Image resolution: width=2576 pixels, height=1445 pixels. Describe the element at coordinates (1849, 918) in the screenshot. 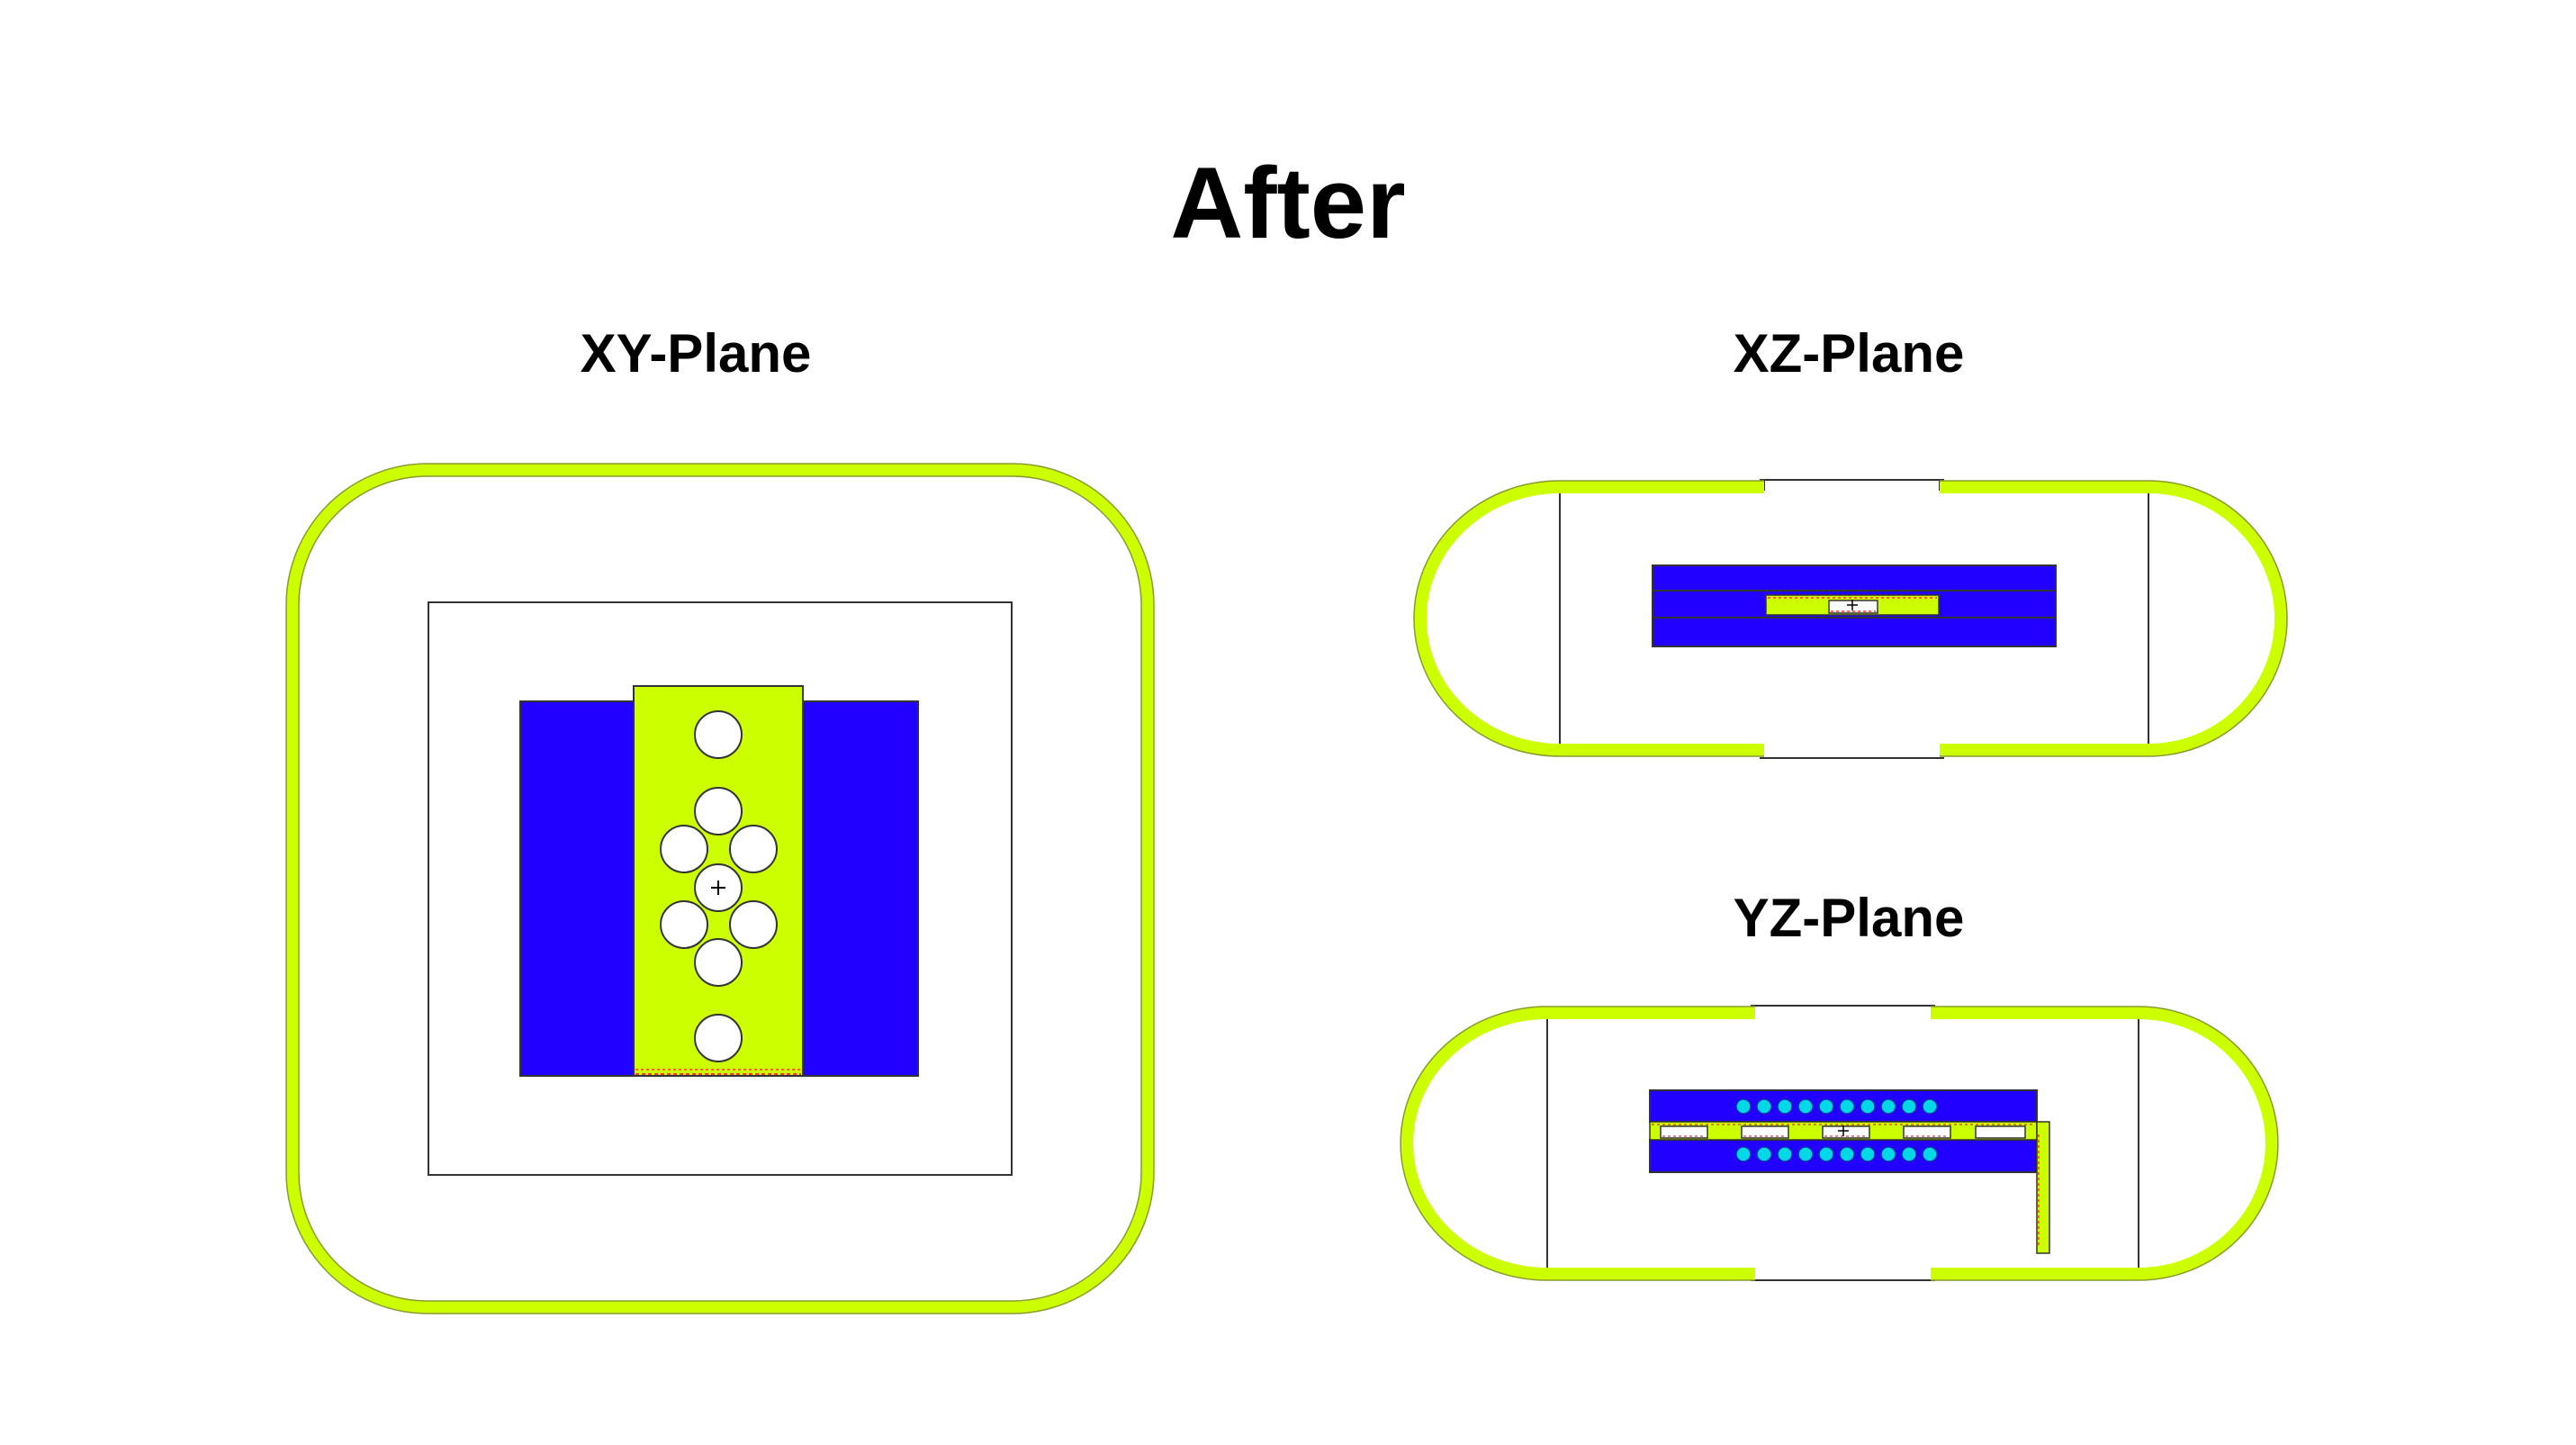

I see `yz-plane-label: YZ-Plane` at that location.